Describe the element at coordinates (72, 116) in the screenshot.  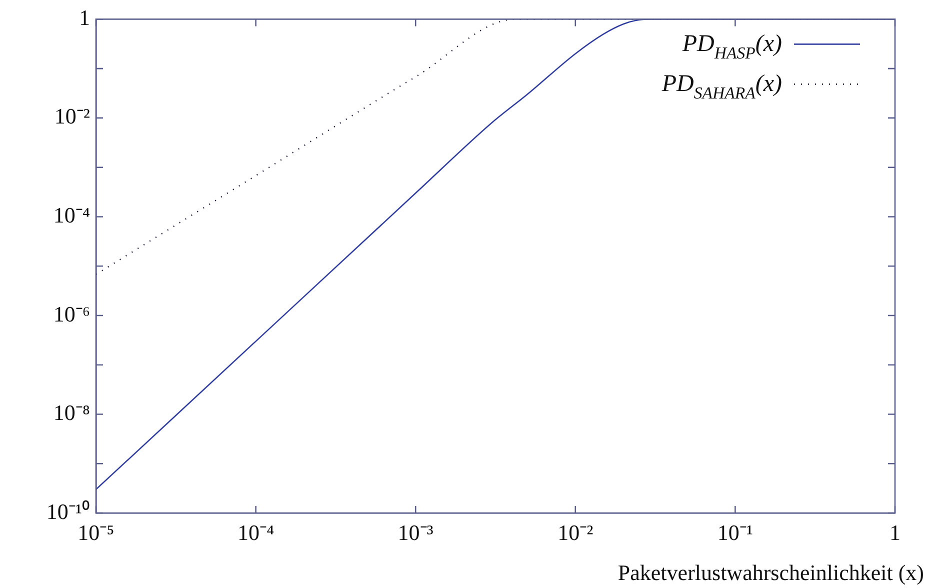
I see `y-tick-label: 10⁻²` at that location.